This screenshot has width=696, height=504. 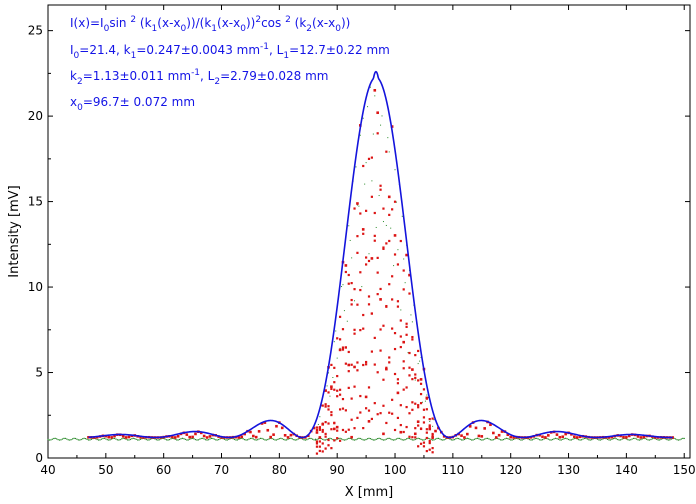 What do you see at coordinates (568, 470) in the screenshot?
I see `x-tick-label: 130` at bounding box center [568, 470].